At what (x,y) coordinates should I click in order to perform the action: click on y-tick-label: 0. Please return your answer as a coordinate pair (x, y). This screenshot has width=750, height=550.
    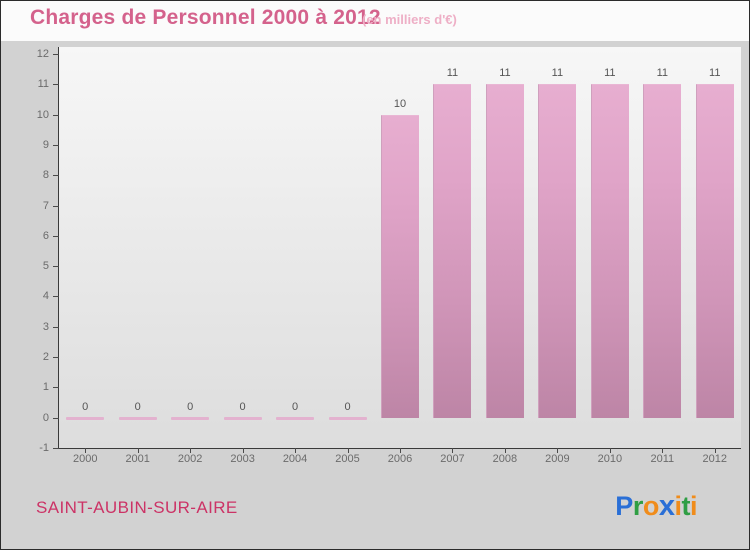
    Looking at the image, I should click on (45, 417).